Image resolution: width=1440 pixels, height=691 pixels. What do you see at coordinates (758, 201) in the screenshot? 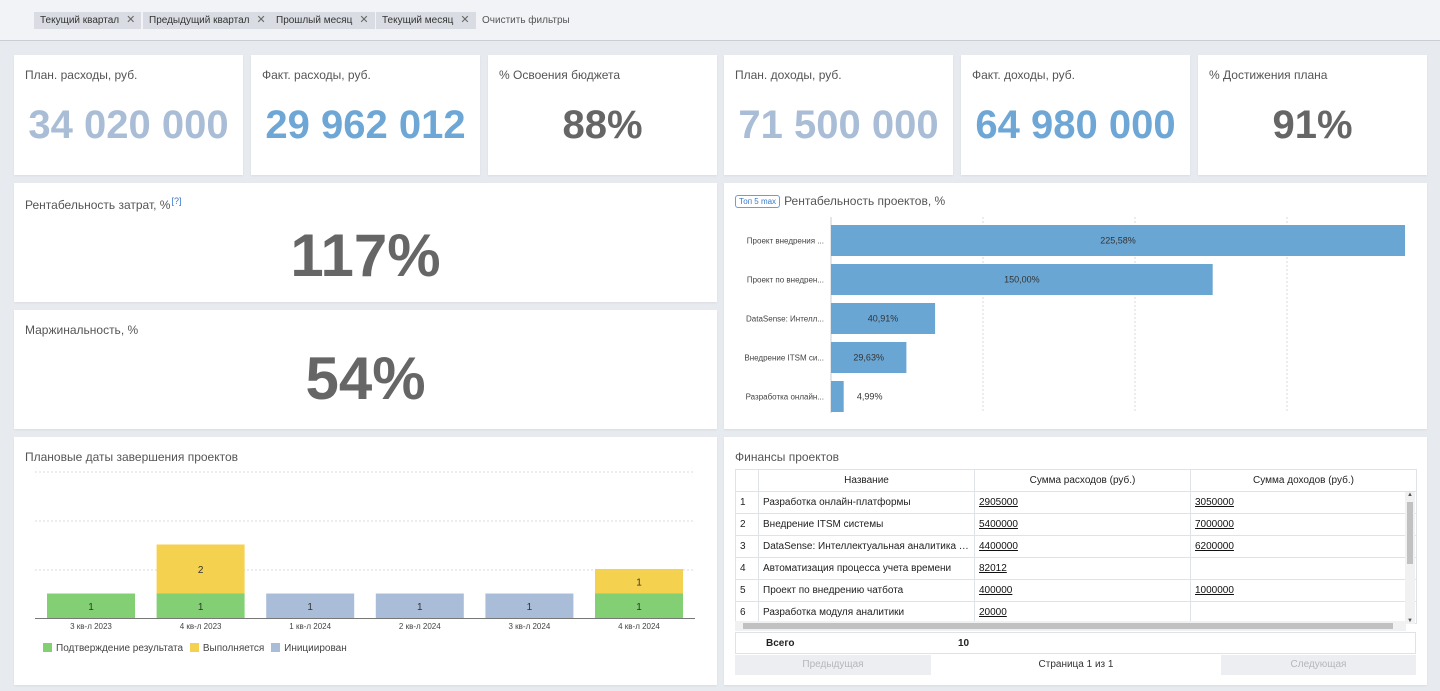
I see `top5-badge: Топ 5 max` at bounding box center [758, 201].